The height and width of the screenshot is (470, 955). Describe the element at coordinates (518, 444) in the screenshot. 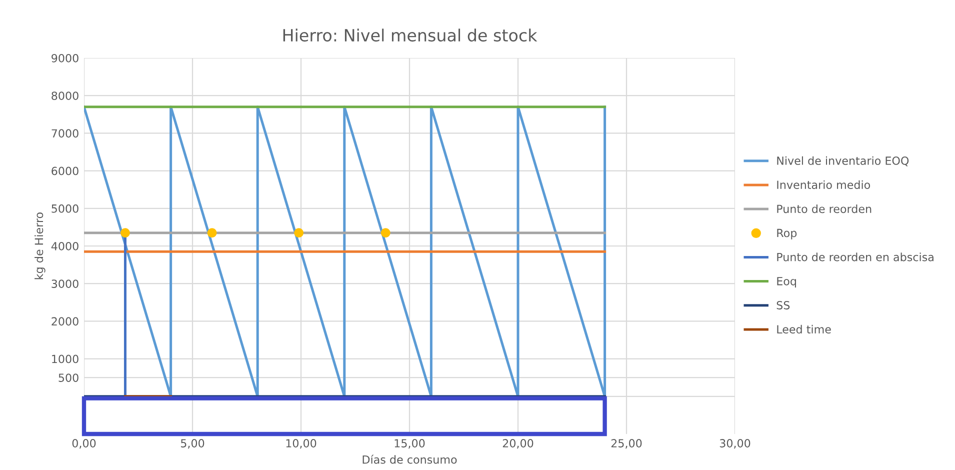

I see `x-tick-label: 20,00` at that location.